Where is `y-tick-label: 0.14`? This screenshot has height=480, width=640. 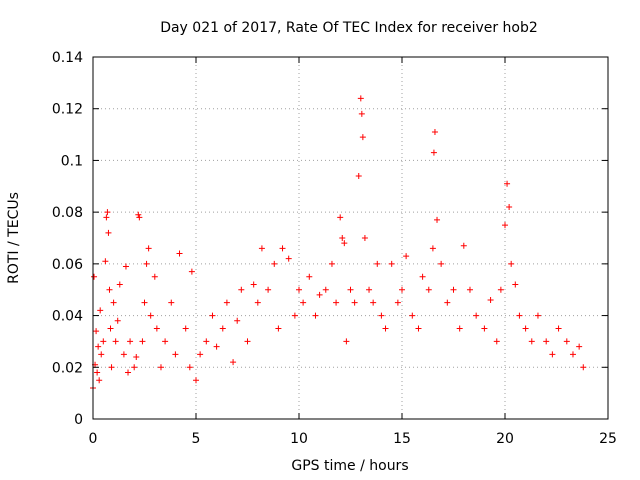 y-tick-label: 0.14 is located at coordinates (67, 58).